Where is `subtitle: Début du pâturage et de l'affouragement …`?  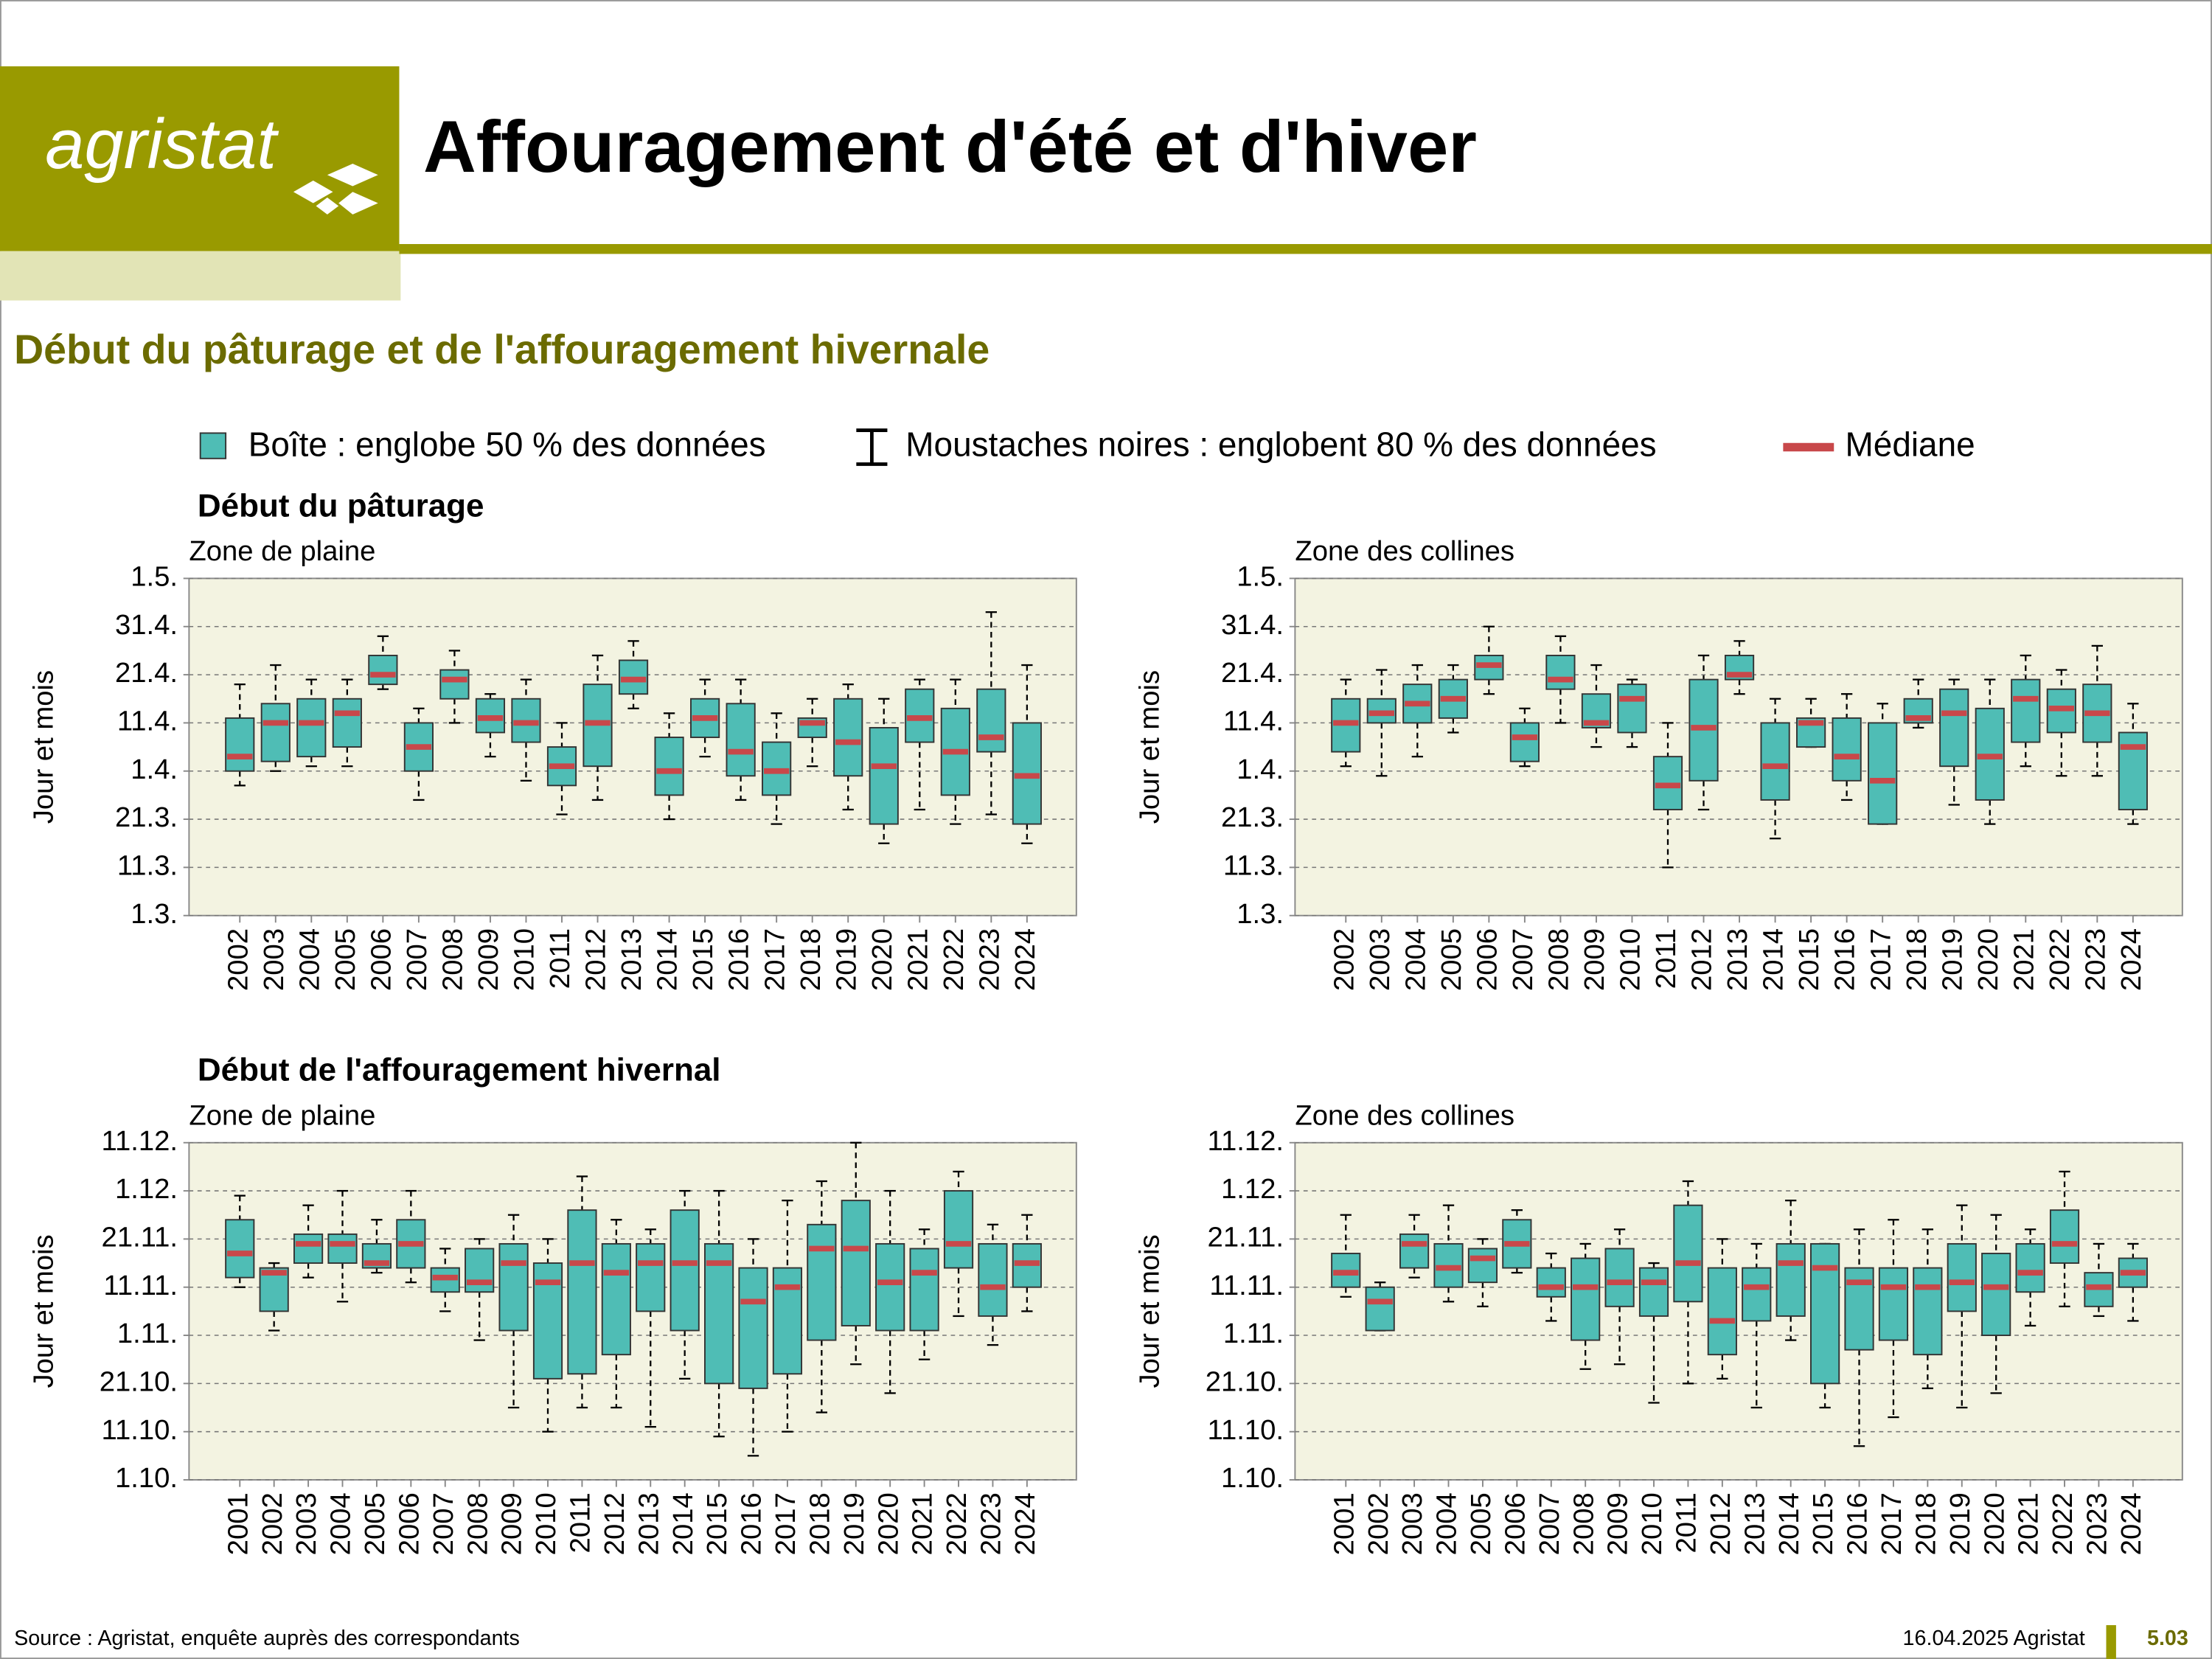
subtitle: Début du pâturage et de l'affouragement … is located at coordinates (502, 349).